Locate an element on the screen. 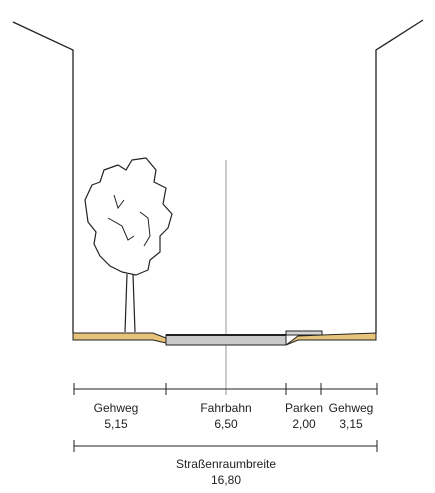 The image size is (435, 493). roadway is located at coordinates (226, 340).